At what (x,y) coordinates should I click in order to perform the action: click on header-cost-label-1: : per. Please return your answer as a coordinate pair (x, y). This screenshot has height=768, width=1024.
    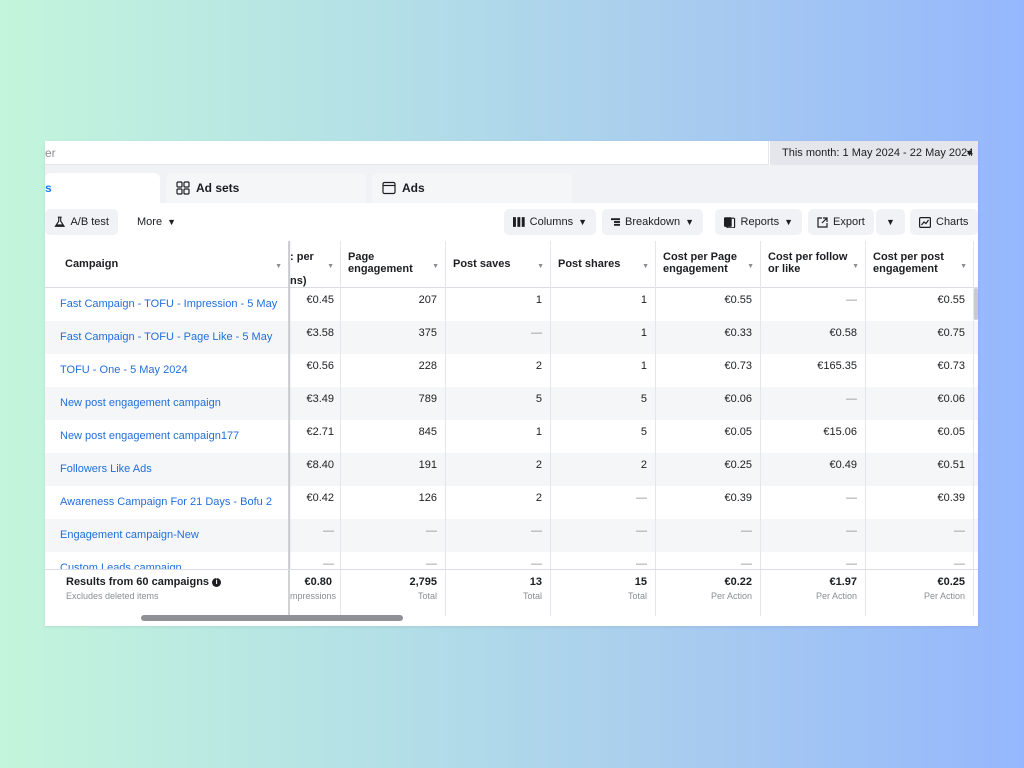
    Looking at the image, I should click on (302, 257).